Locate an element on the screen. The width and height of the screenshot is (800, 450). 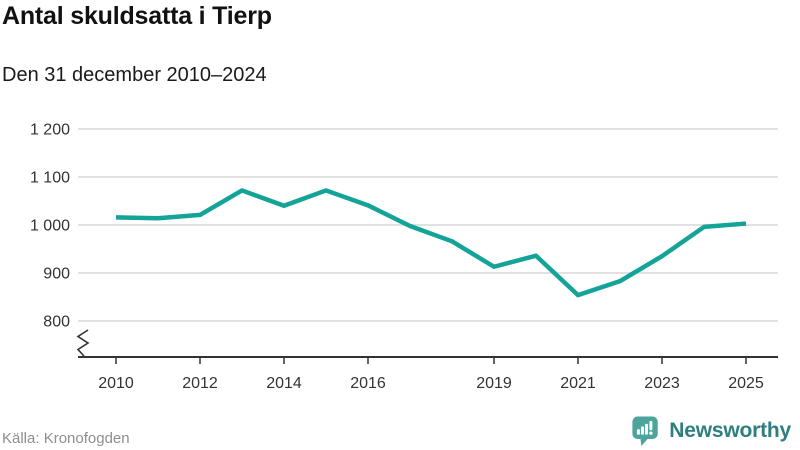
x-tick-label: 2016 is located at coordinates (368, 383).